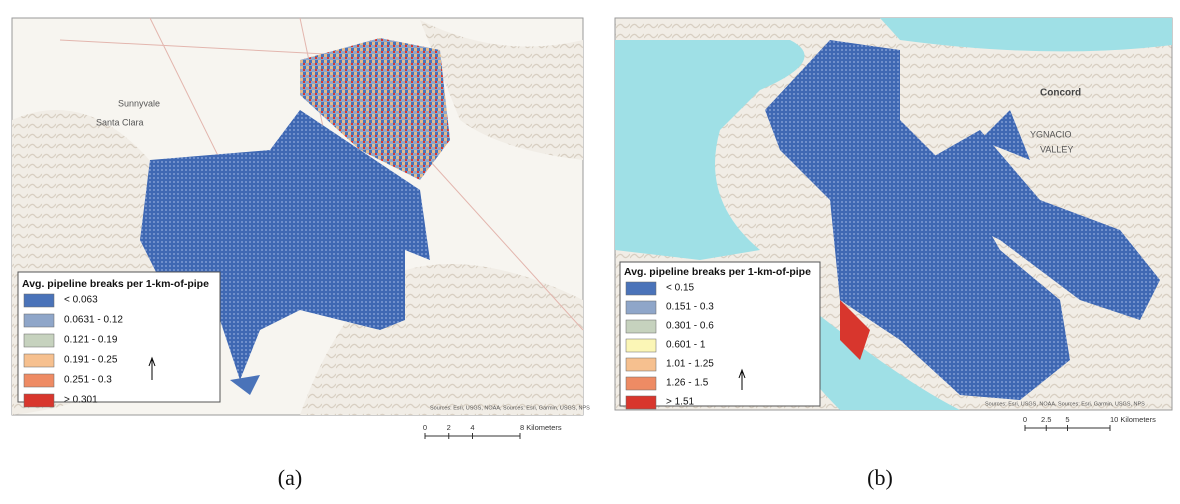 The image size is (1180, 504). I want to click on legend-label: 0.601 - 1, so click(686, 345).